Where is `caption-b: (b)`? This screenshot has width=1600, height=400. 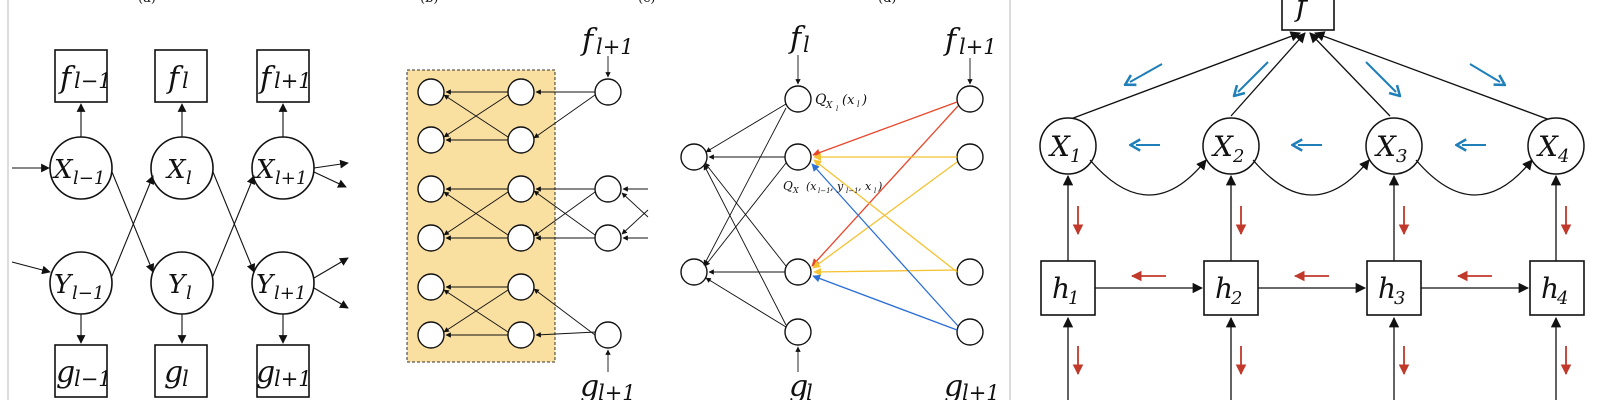 caption-b: (b) is located at coordinates (429, 3).